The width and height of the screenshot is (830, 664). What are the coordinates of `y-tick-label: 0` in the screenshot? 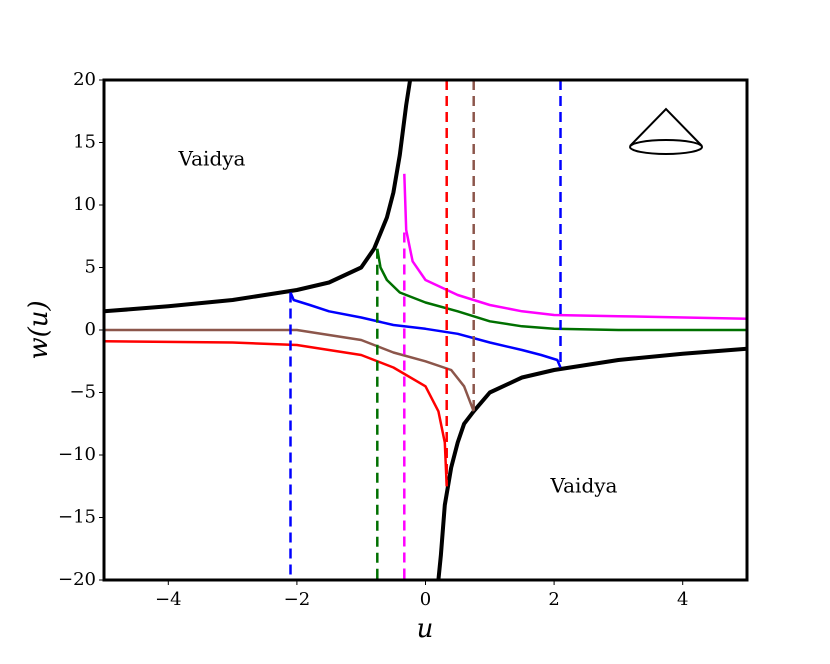 It's located at (90, 329).